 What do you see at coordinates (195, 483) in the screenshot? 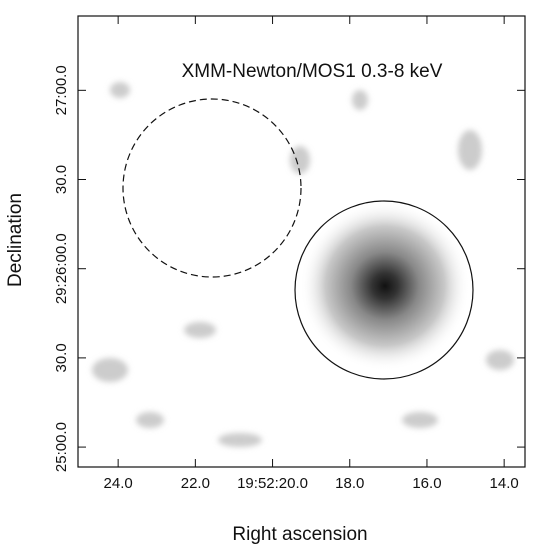
I see `x-tick-label: 22.0` at bounding box center [195, 483].